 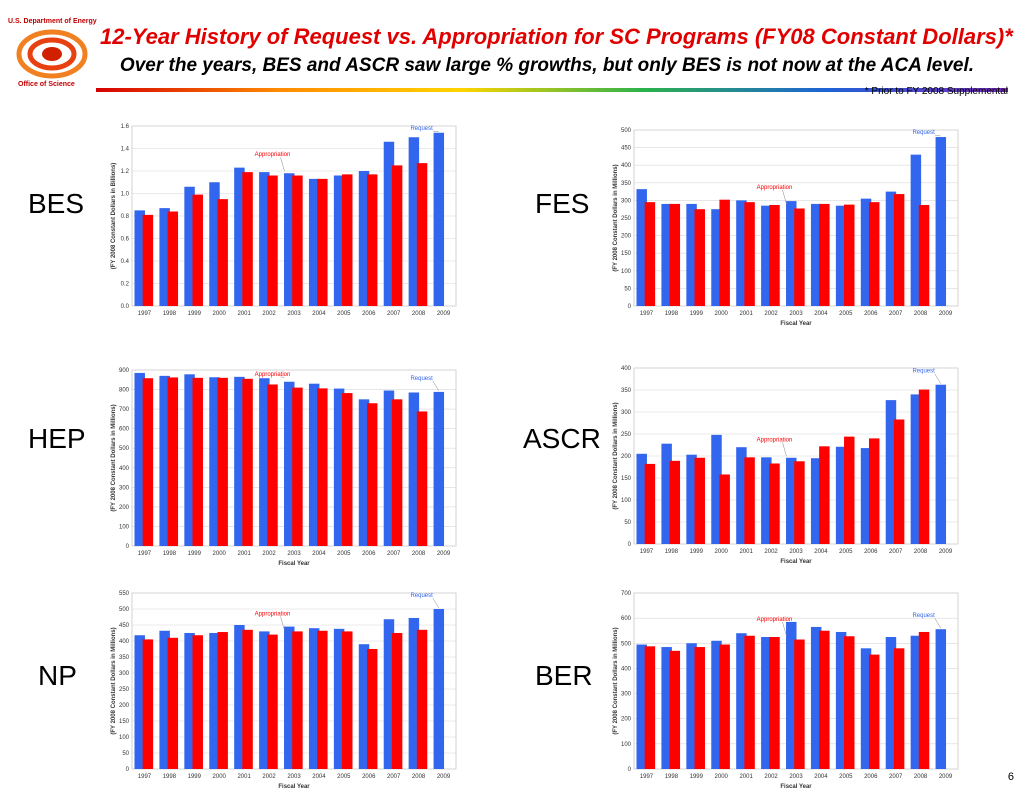 What do you see at coordinates (626, 669) in the screenshot?
I see `ber-ytick-label: 400` at bounding box center [626, 669].